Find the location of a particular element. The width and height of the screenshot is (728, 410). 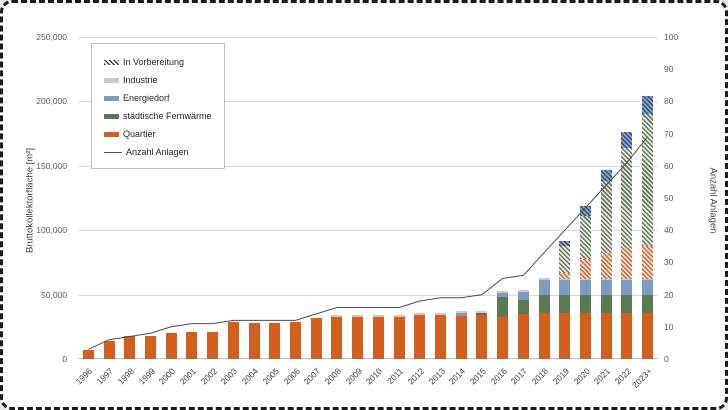

legend-item: Industrie is located at coordinates (158, 80).